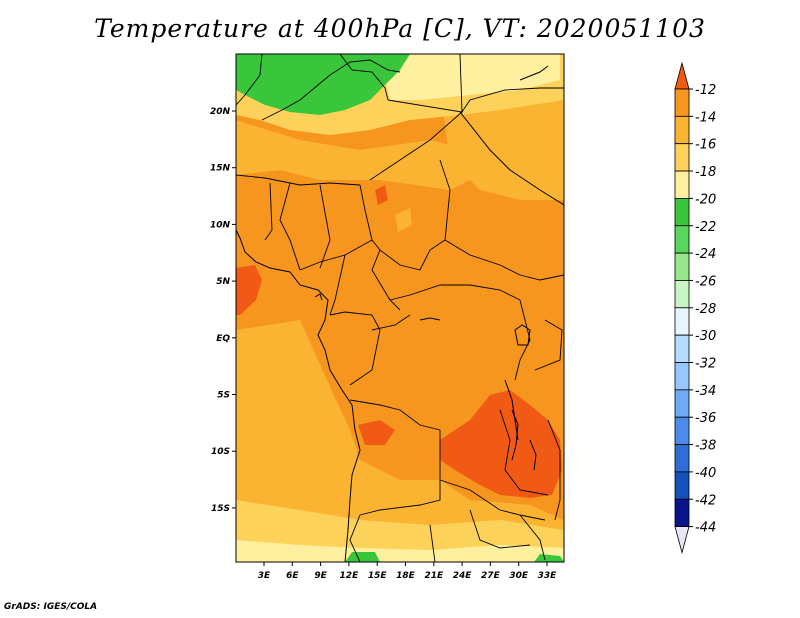 The height and width of the screenshot is (618, 800). I want to click on lat-ticks, so click(234, 309).